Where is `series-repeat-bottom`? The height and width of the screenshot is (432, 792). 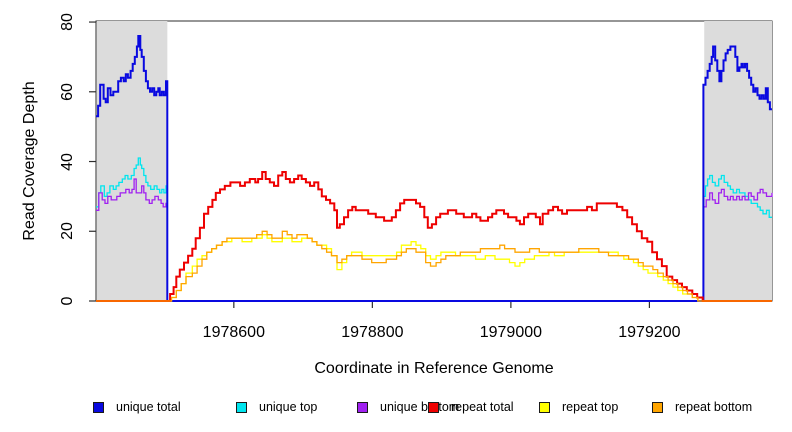 series-repeat-bottom is located at coordinates (434, 266).